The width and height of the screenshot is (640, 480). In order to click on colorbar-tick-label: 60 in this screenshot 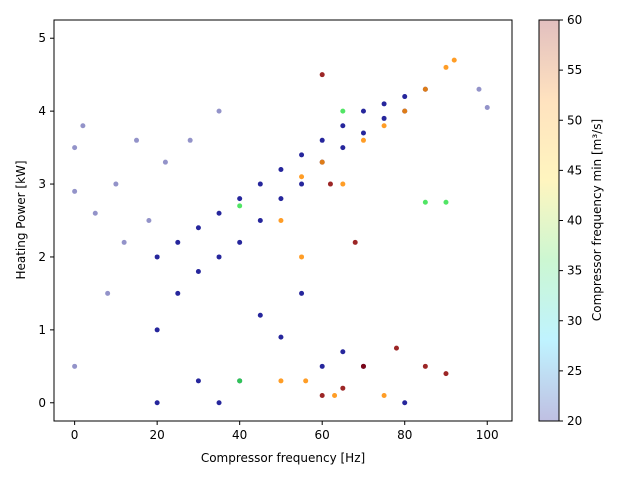, I will do `click(574, 20)`.